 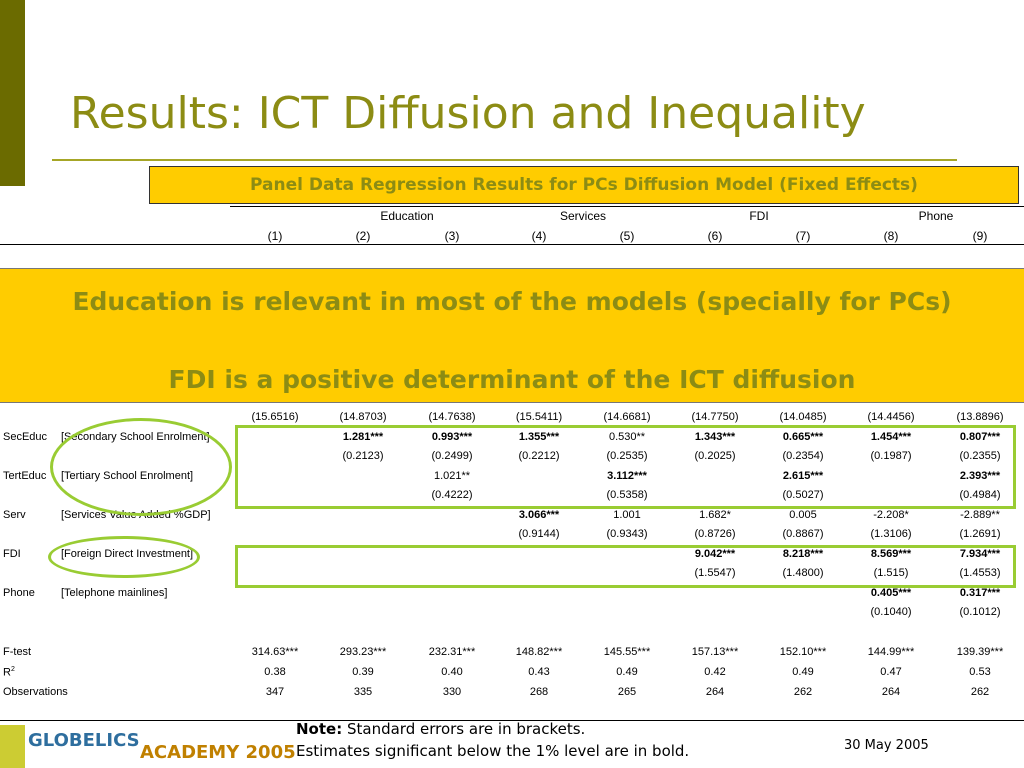 I want to click on column-header: (5), so click(x=627, y=236).